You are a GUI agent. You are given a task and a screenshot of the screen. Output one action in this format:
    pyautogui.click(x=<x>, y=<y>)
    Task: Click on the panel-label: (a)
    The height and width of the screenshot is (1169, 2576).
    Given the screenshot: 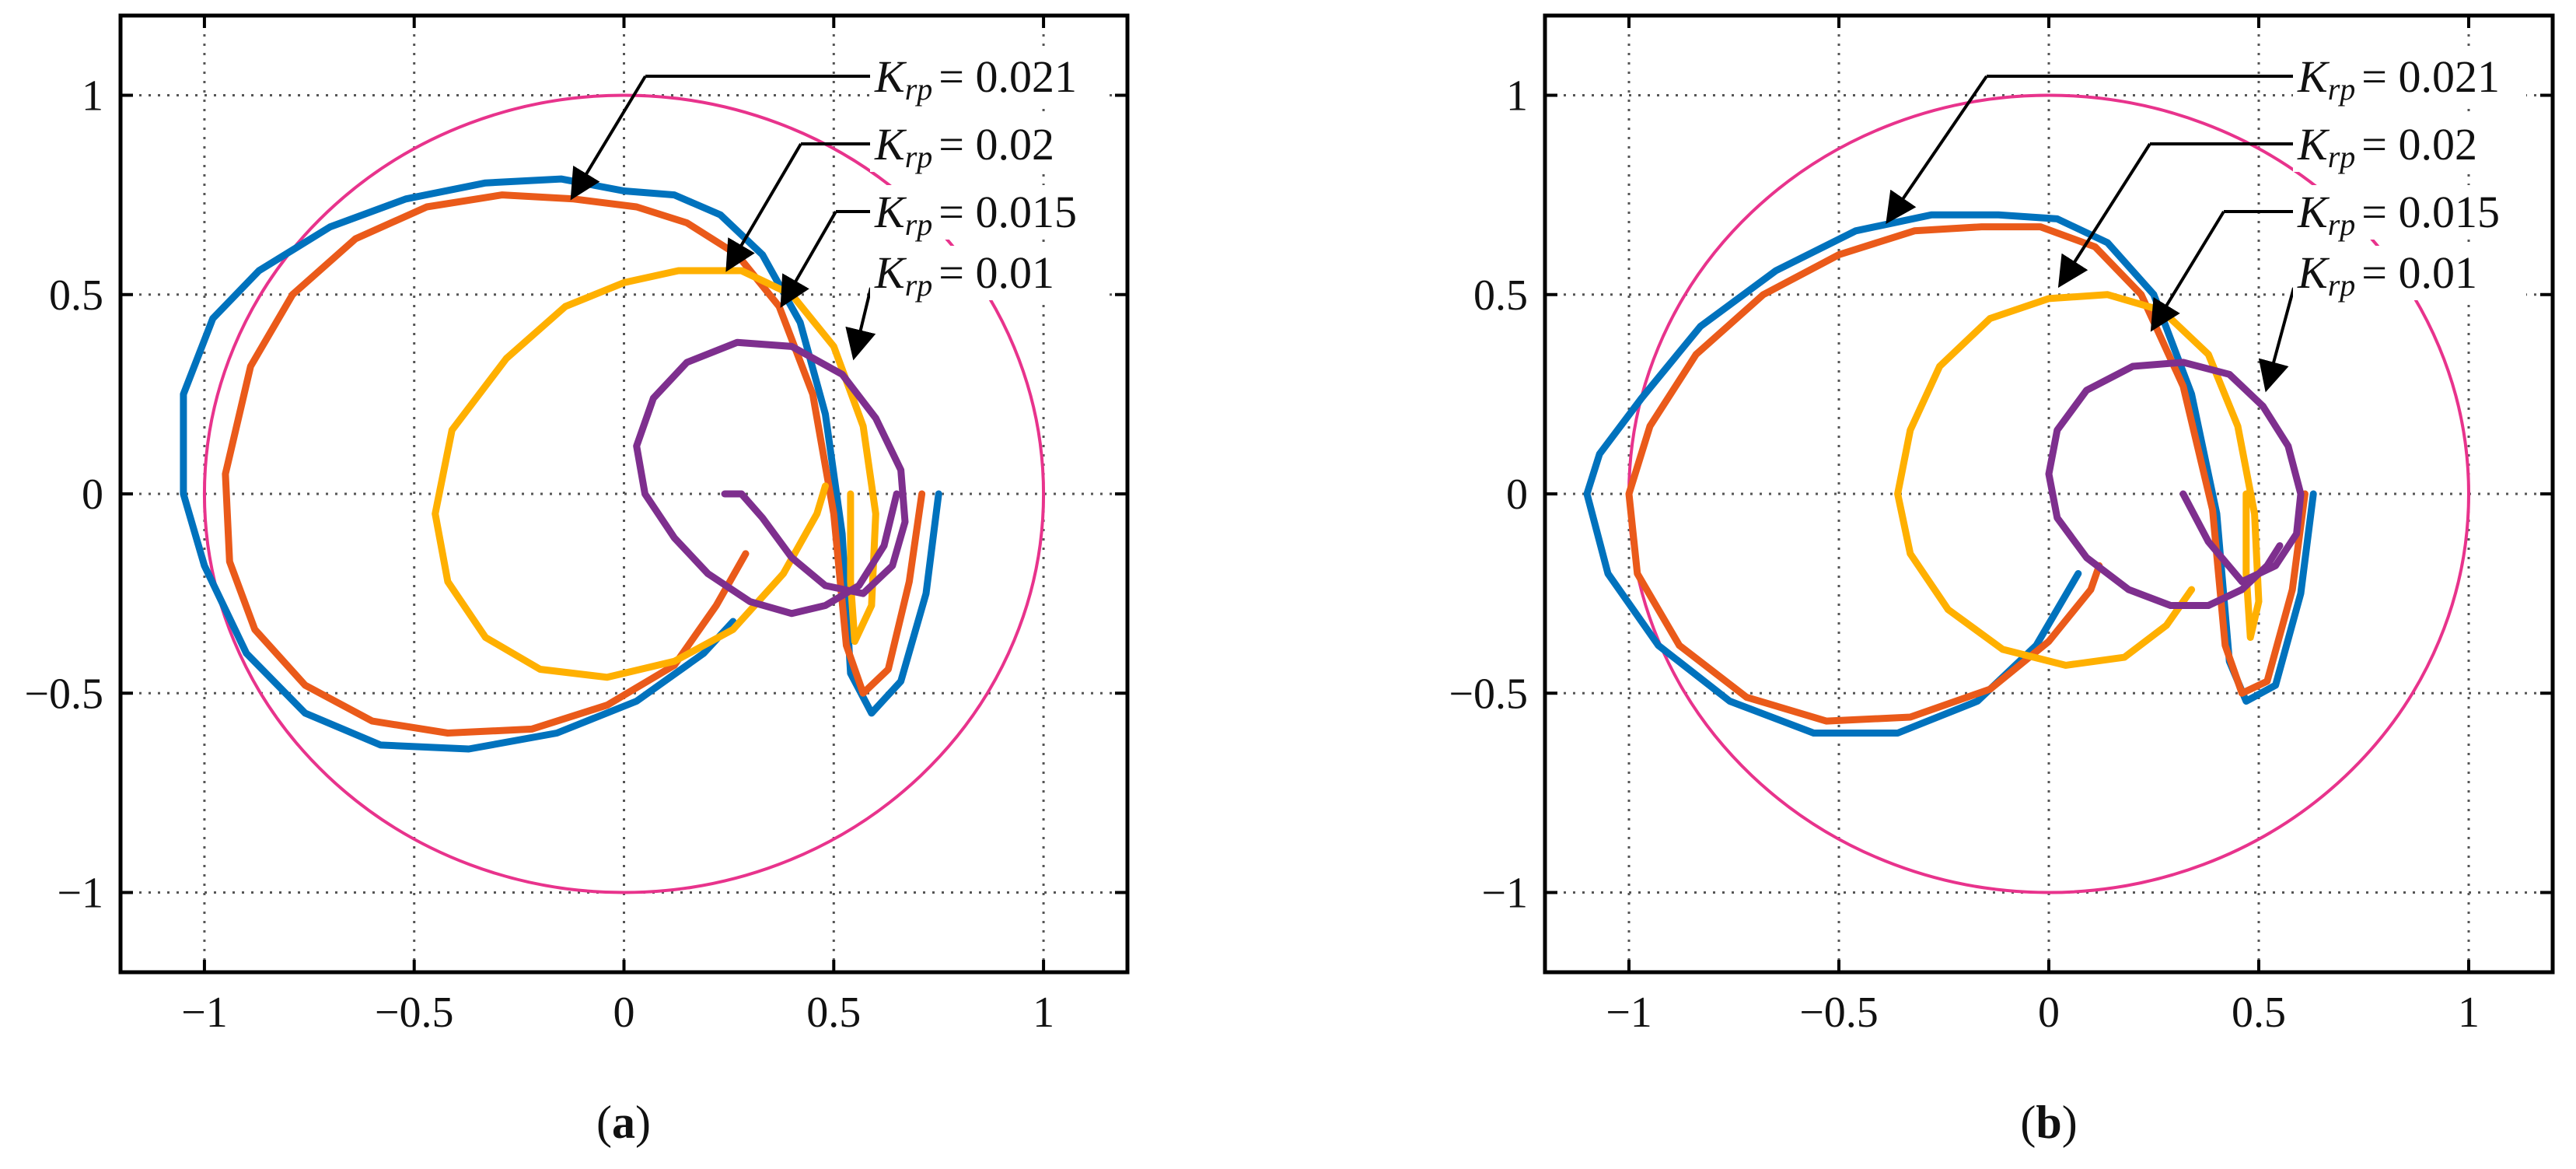 What is the action you would take?
    pyautogui.click(x=623, y=1122)
    